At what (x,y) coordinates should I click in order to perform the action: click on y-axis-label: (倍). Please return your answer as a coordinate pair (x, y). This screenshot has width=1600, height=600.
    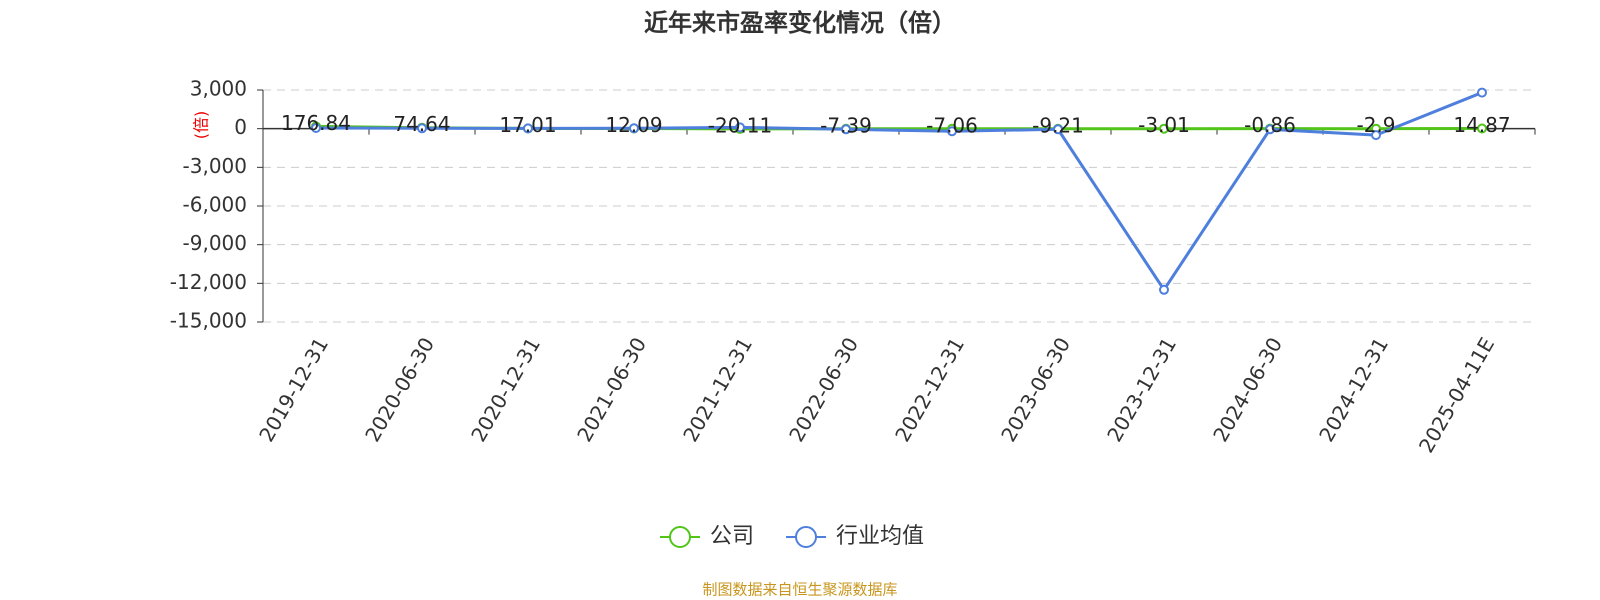
    Looking at the image, I should click on (201, 125).